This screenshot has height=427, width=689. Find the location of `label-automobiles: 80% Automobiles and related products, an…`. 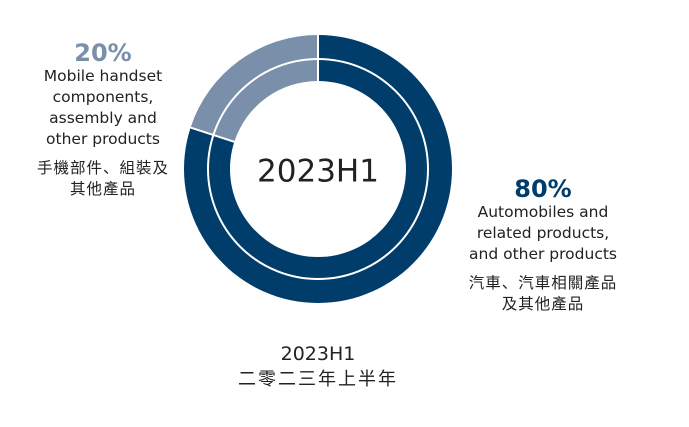

label-automobiles: 80% Automobiles and related products, an… is located at coordinates (543, 245).